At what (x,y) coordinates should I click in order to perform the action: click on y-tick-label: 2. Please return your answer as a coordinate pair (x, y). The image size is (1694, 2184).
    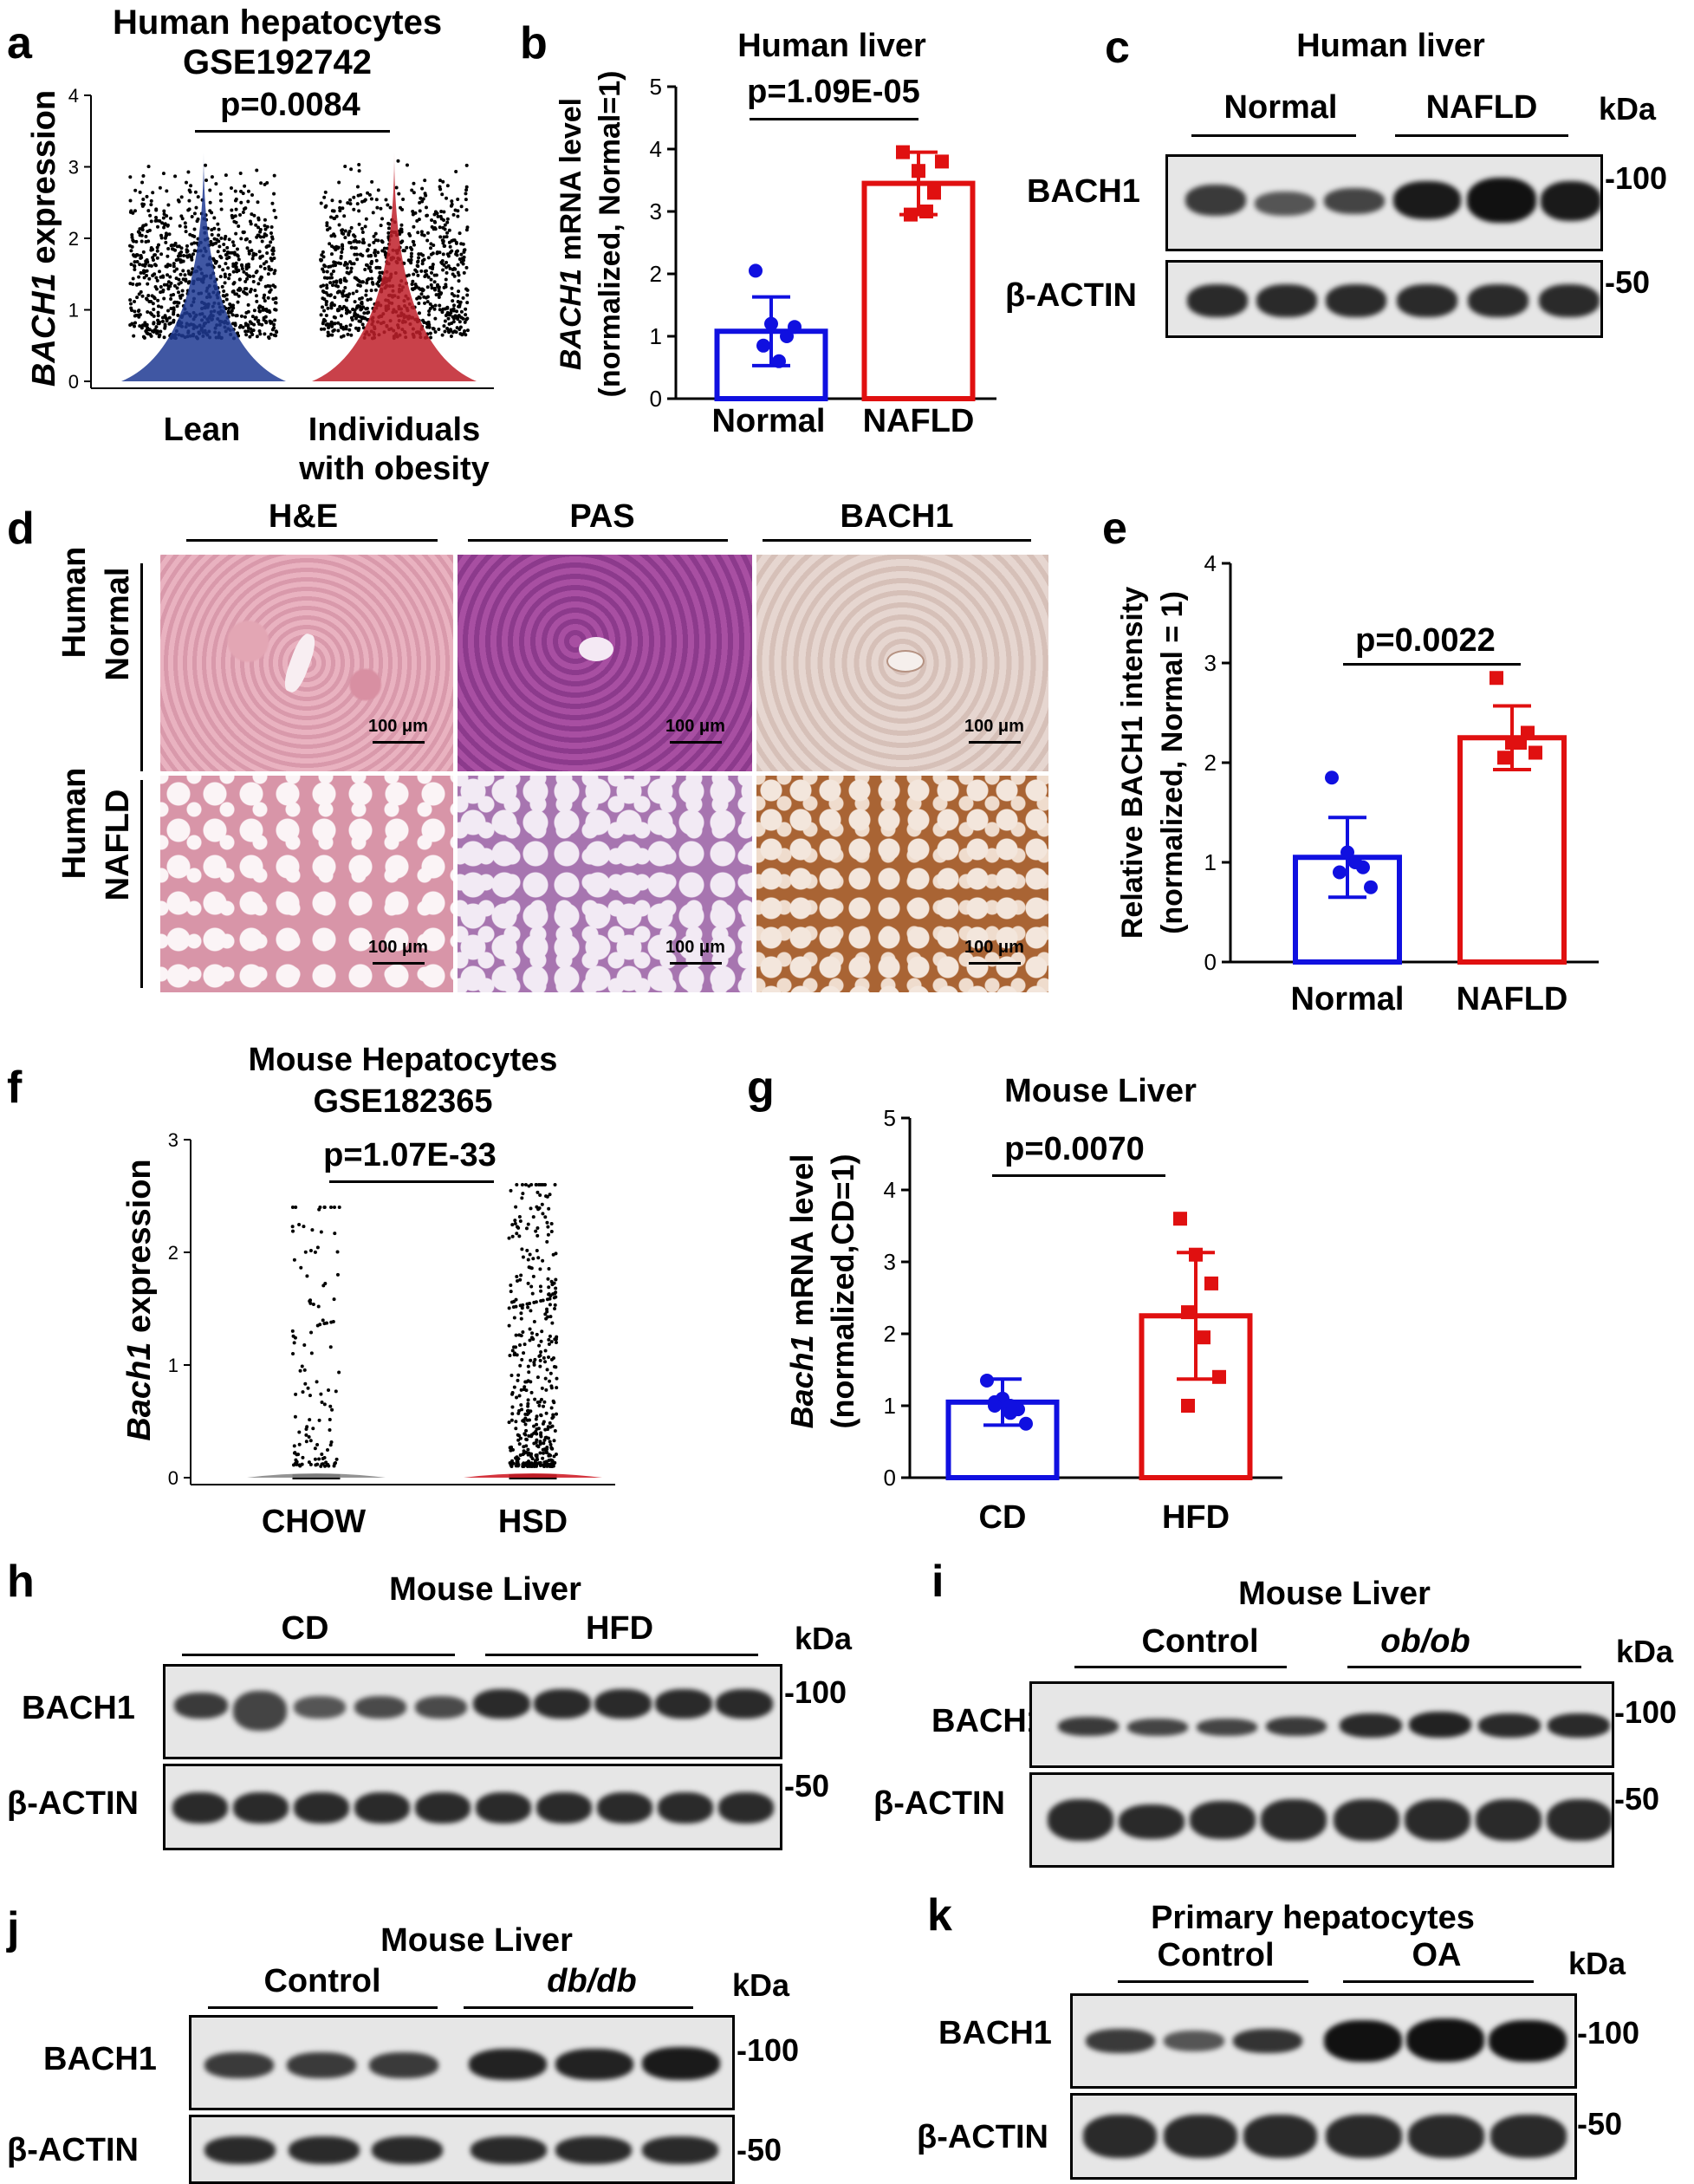
    Looking at the image, I should click on (73, 239).